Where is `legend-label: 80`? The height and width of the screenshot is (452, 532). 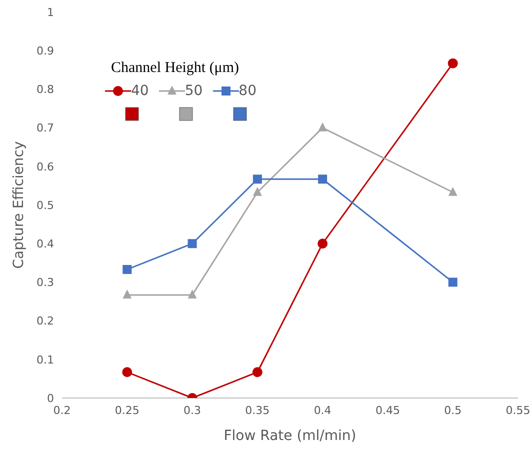 legend-label: 80 is located at coordinates (247, 91).